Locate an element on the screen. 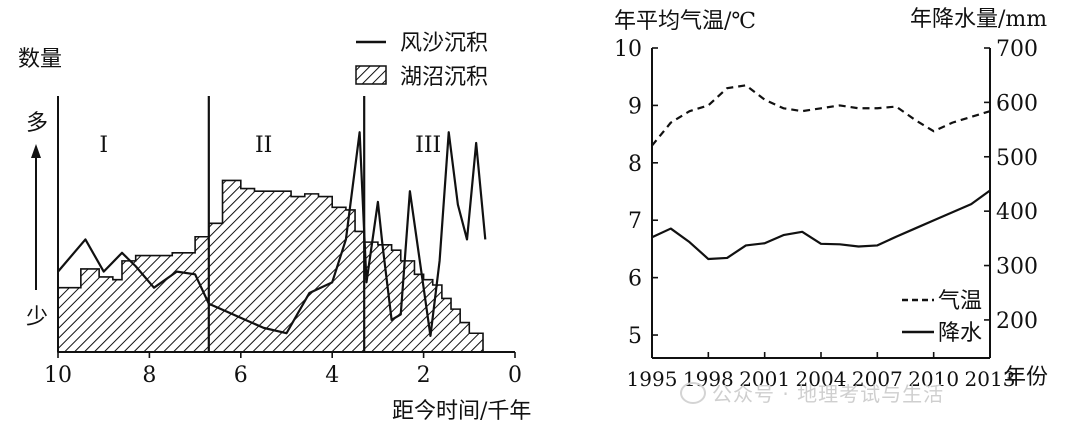 The height and width of the screenshot is (432, 1080). x-tick-label-year: 2013 is located at coordinates (990, 379).